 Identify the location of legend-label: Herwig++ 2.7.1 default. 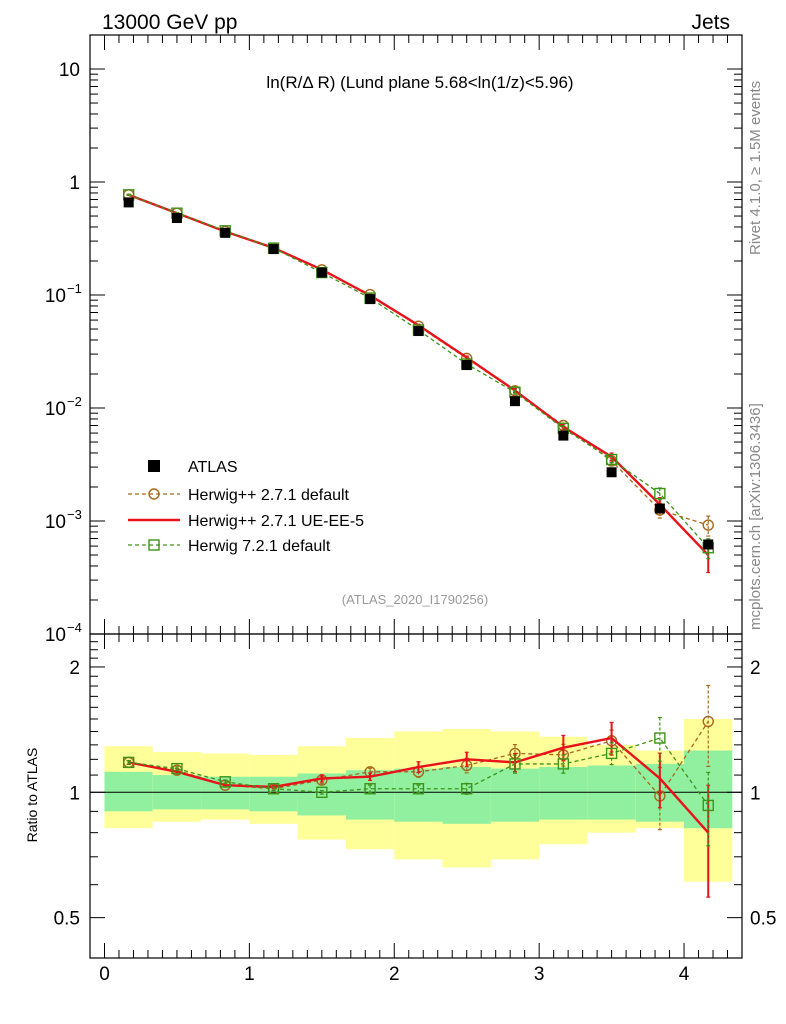
(269, 495).